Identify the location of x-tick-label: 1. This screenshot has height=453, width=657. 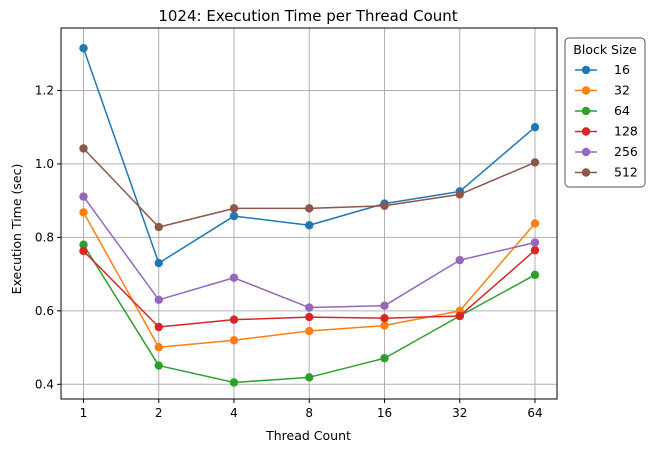
(84, 413).